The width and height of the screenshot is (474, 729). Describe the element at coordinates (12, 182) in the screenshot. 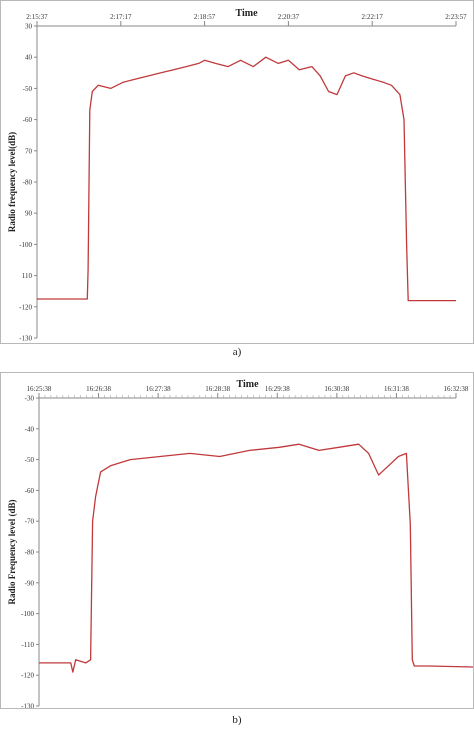

I see `y-axis-label: Radio frequency level(dB)` at that location.